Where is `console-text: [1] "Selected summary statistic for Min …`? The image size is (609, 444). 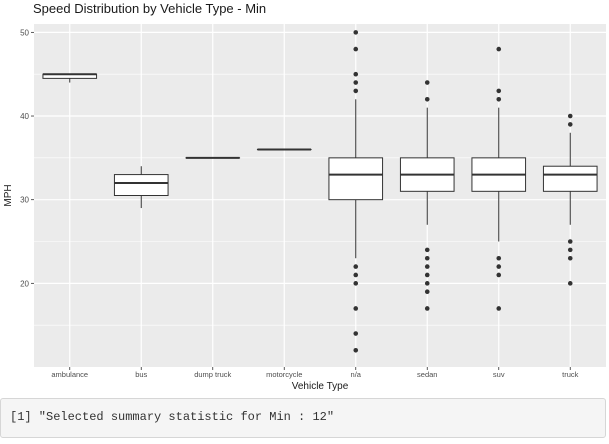 console-text: [1] "Selected summary statistic for Min … is located at coordinates (172, 417).